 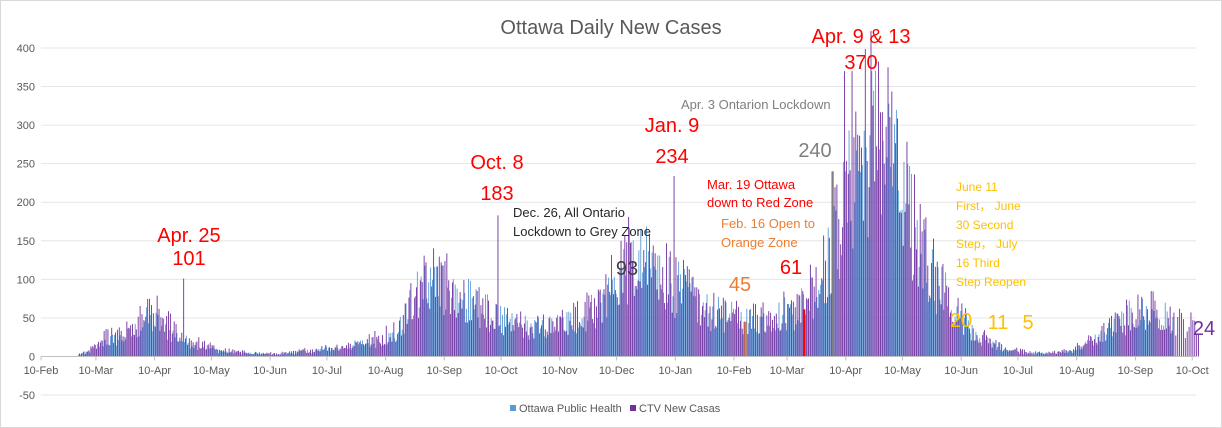 What do you see at coordinates (26, 242) in the screenshot?
I see `y-tick-label: 150` at bounding box center [26, 242].